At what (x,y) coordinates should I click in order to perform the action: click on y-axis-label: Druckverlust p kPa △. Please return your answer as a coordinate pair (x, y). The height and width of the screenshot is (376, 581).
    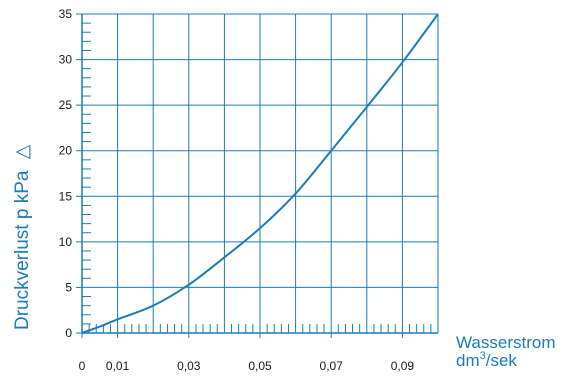
    Looking at the image, I should click on (22, 237).